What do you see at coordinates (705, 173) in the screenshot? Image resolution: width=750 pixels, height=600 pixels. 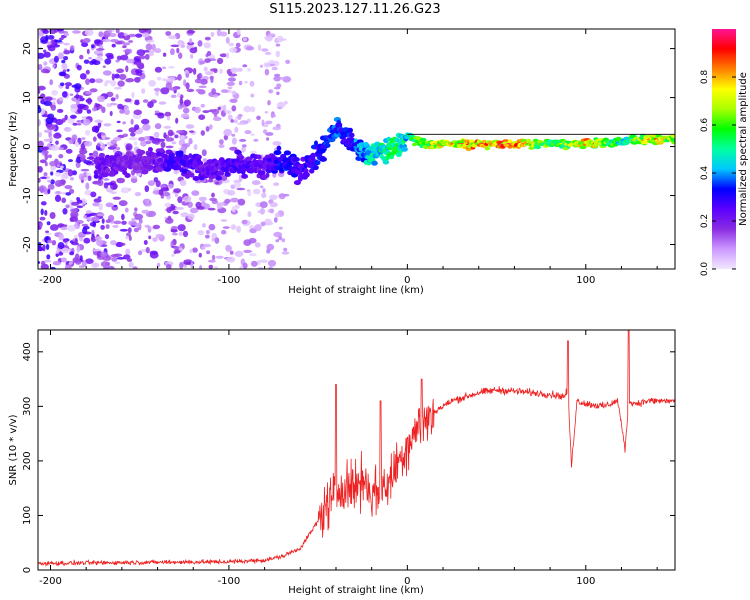 I see `colorbar-tick-label: 0.4` at bounding box center [705, 173].